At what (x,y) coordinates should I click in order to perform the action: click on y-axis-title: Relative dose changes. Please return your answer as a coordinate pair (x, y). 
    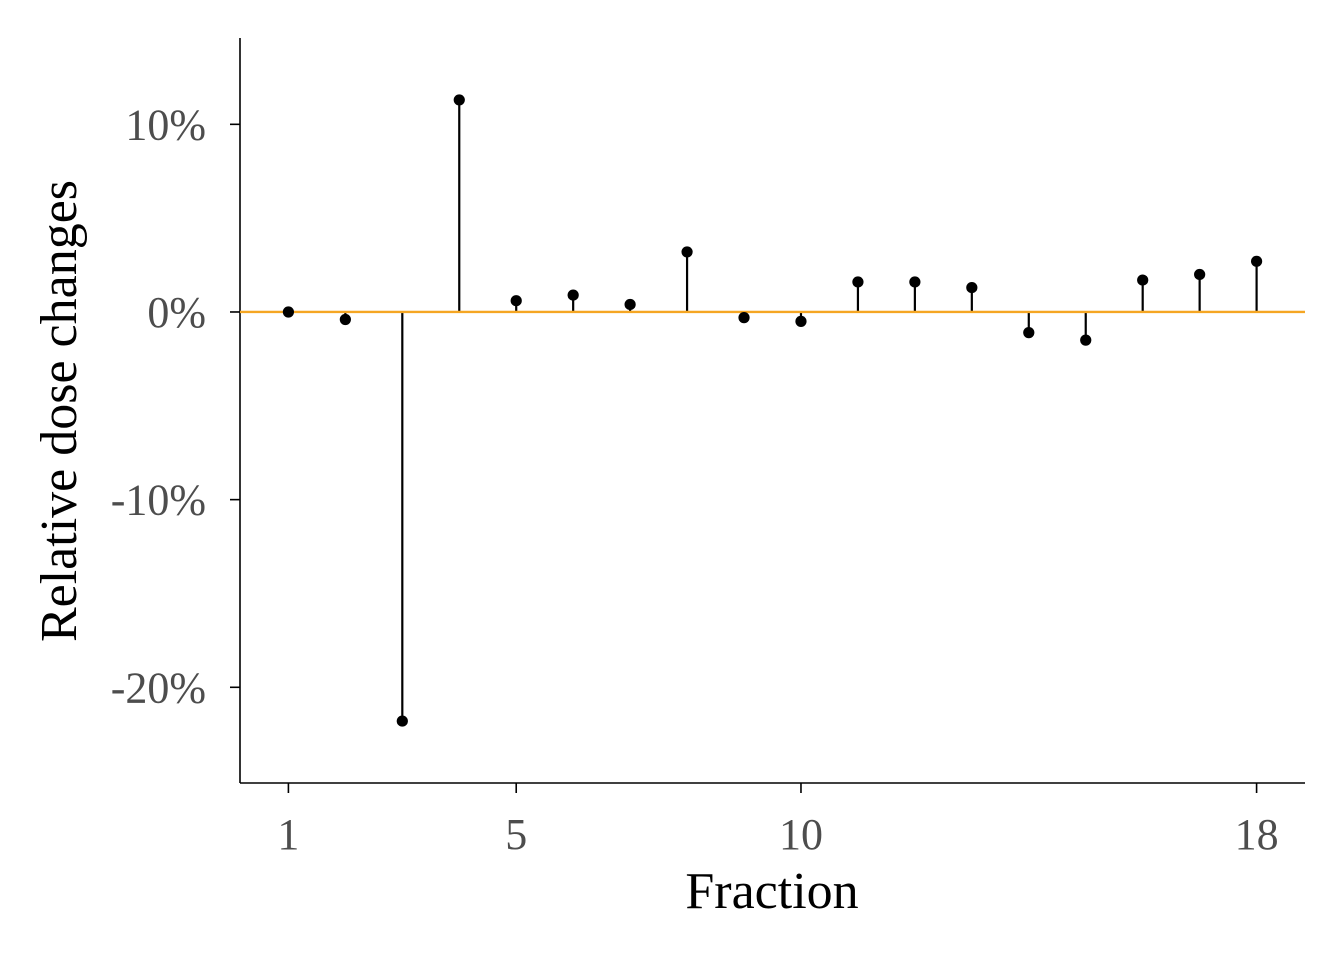
    Looking at the image, I should click on (59, 411).